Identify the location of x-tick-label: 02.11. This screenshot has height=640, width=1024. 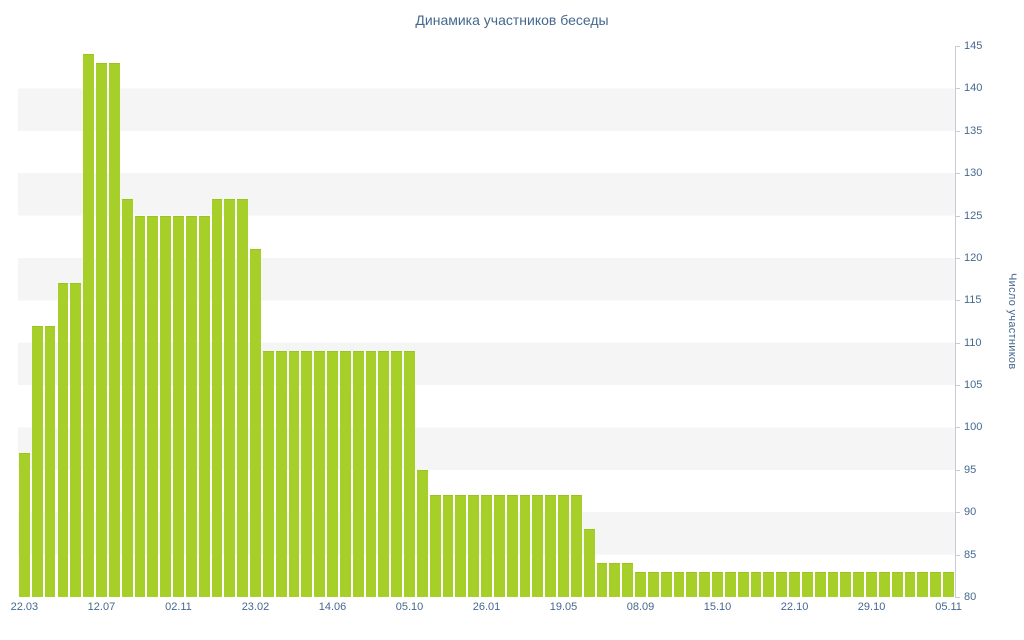
(178, 607).